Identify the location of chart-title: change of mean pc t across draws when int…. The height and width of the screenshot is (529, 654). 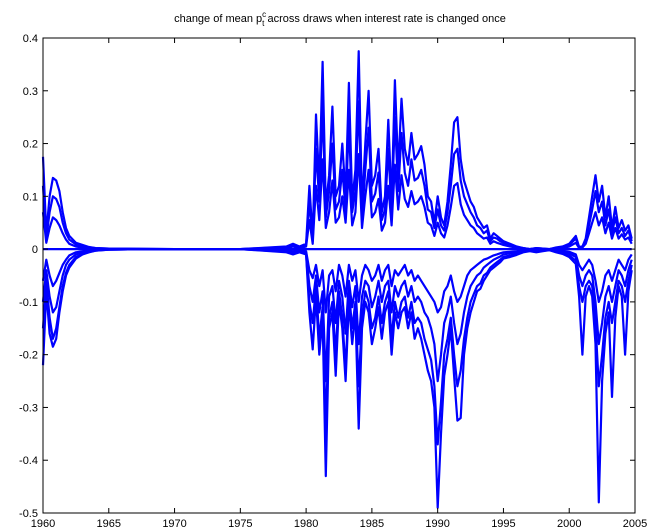
(340, 19).